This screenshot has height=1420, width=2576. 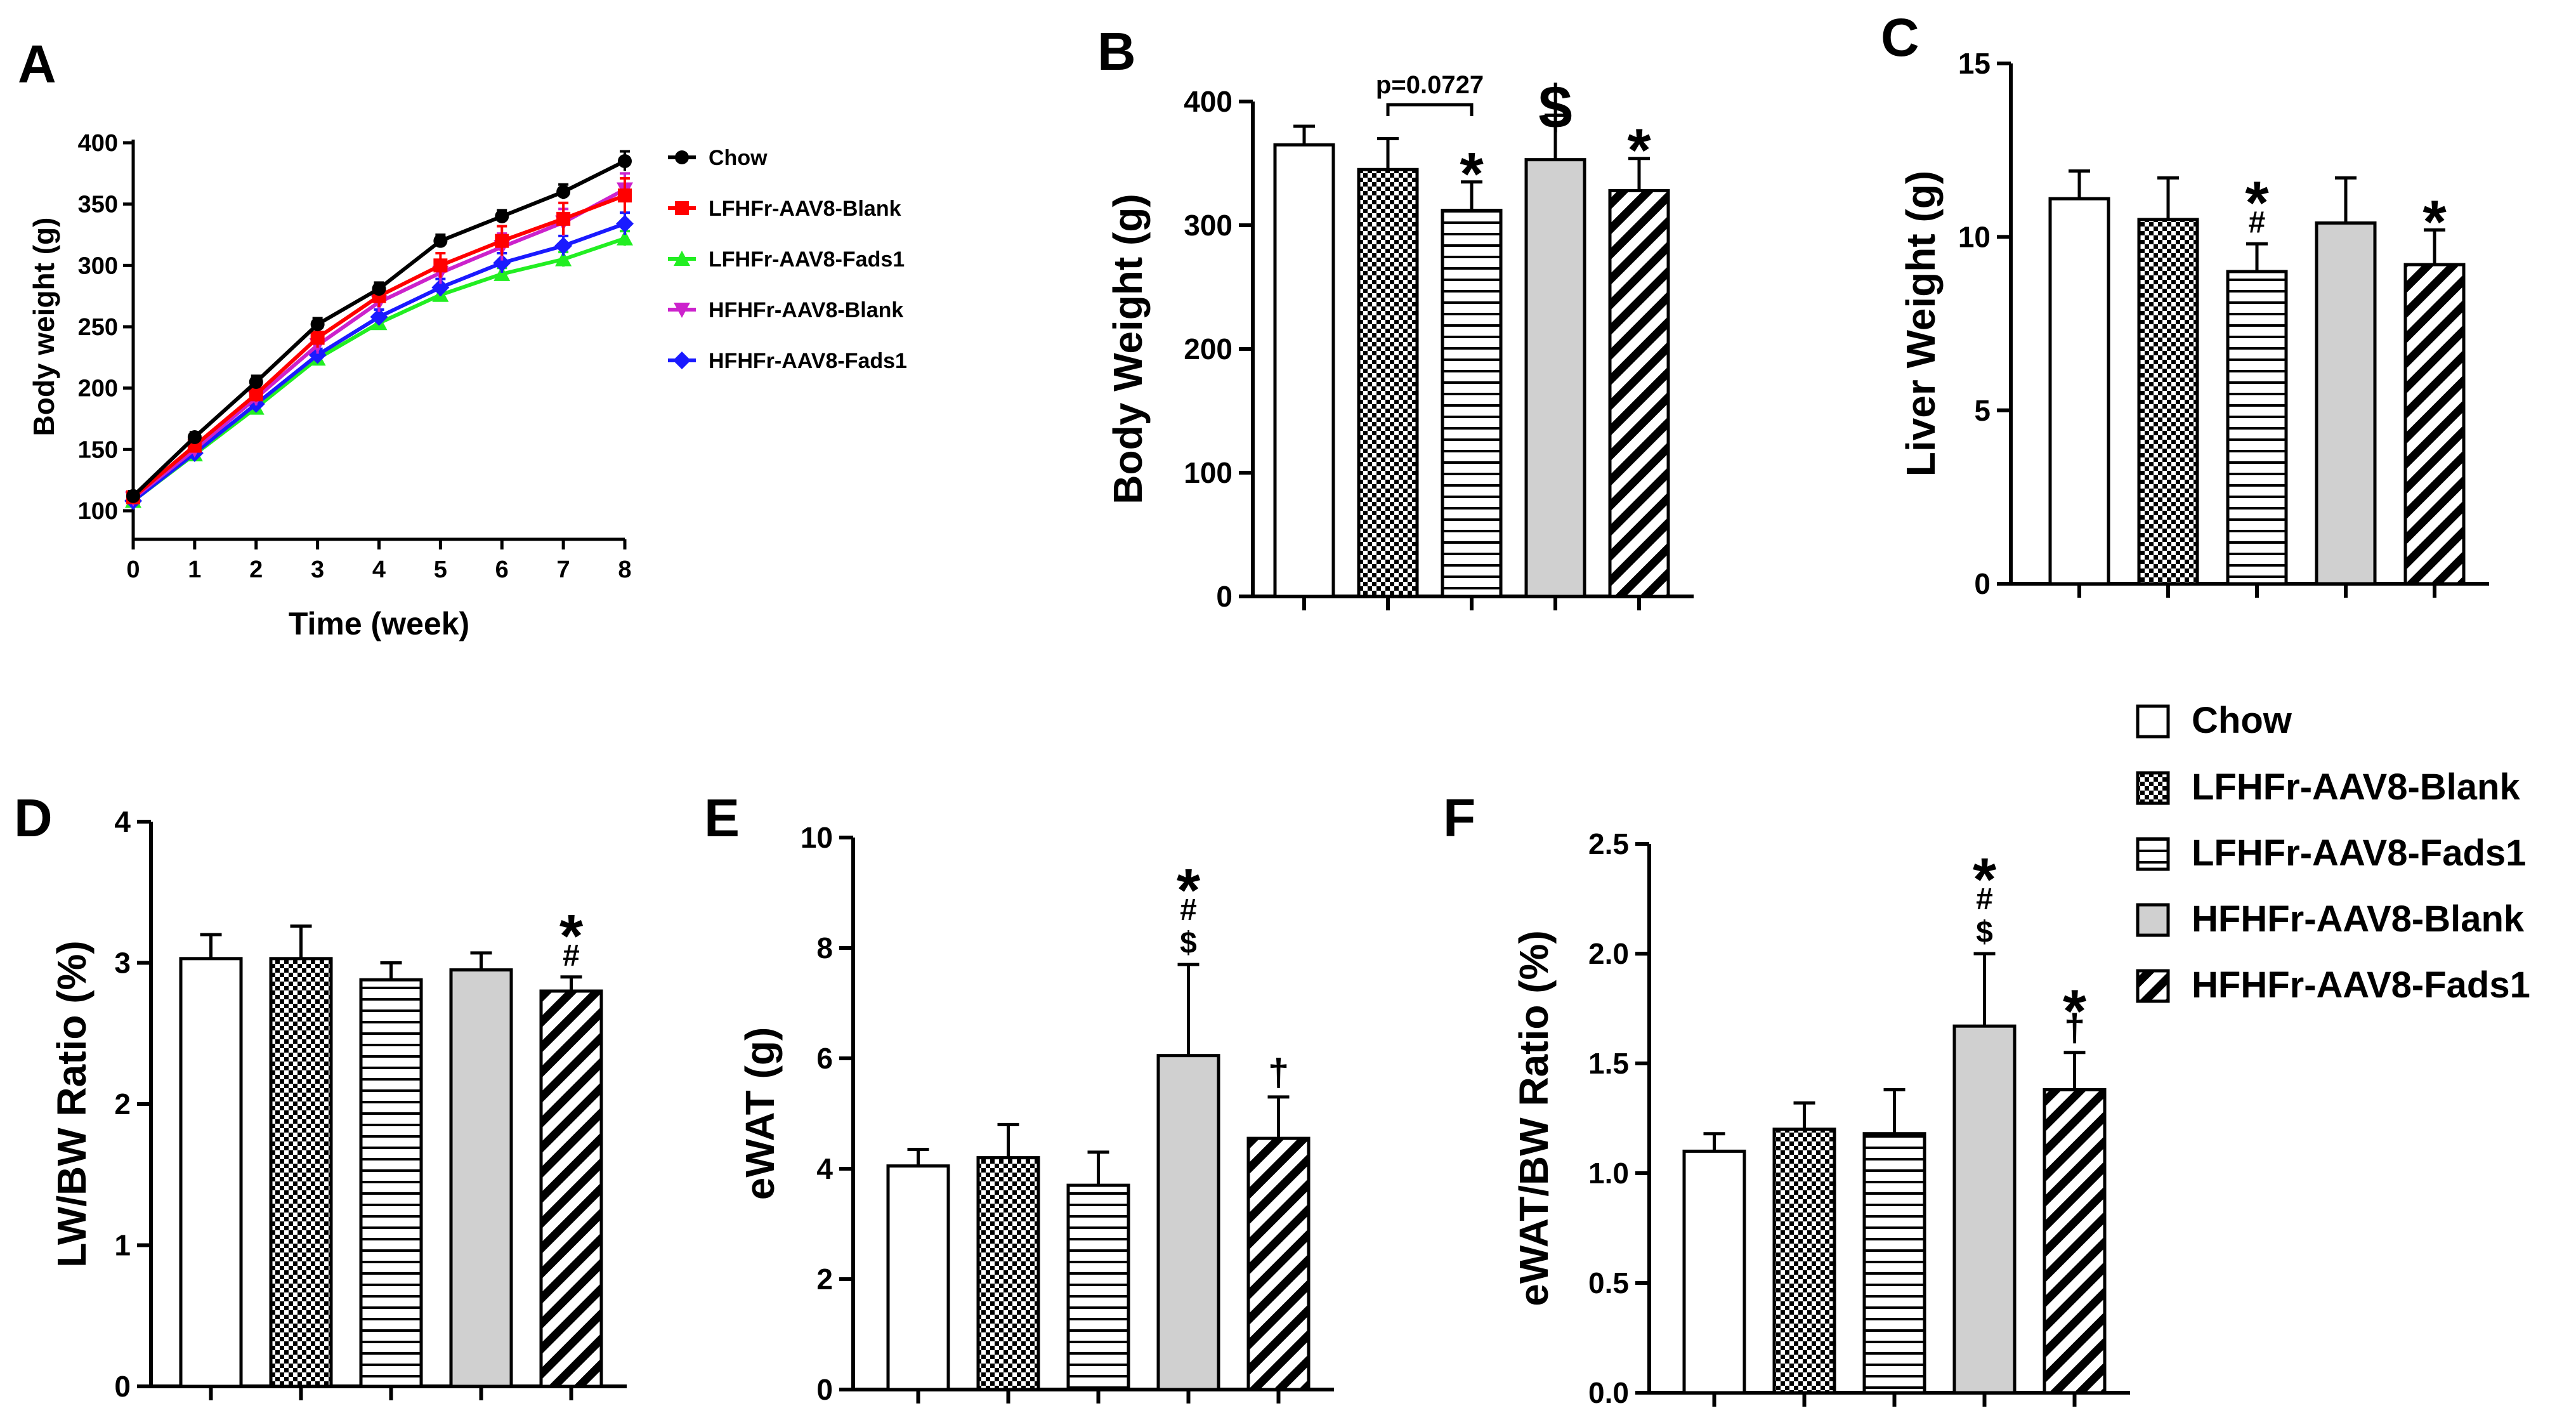 What do you see at coordinates (1128, 349) in the screenshot?
I see `y-axis-title: Body Weight (g)` at bounding box center [1128, 349].